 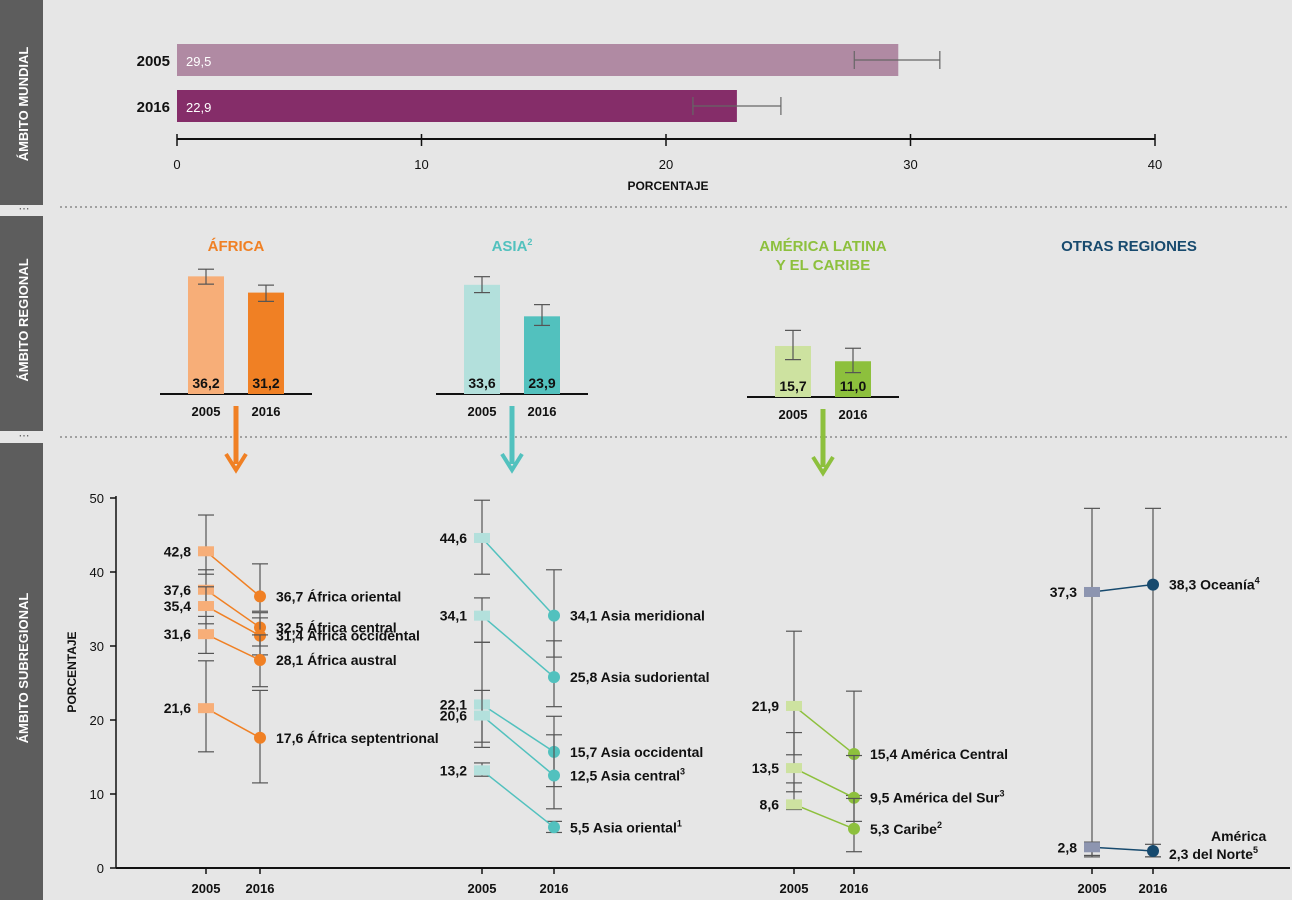 I want to click on subregional-series: 21,6 17,6 África septentrional, so click(x=301, y=722).